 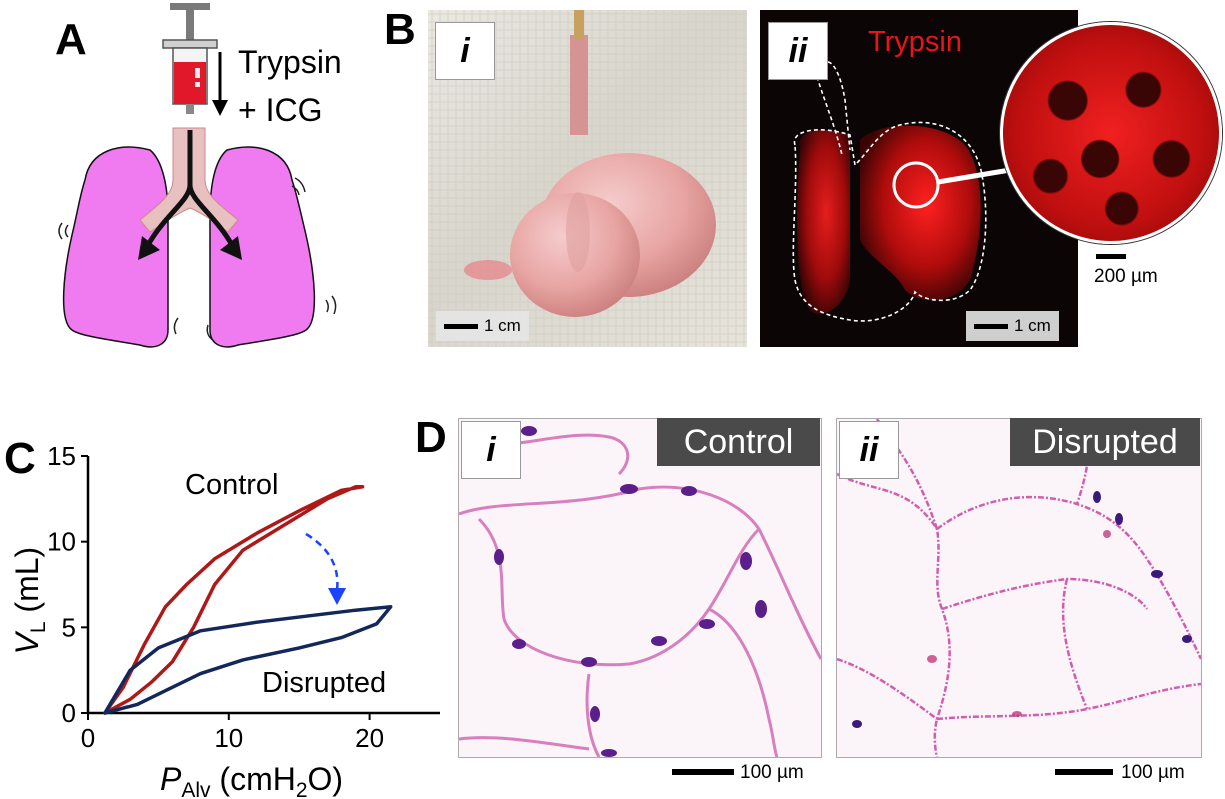 What do you see at coordinates (234, 600) in the screenshot?
I see `series-line-control` at bounding box center [234, 600].